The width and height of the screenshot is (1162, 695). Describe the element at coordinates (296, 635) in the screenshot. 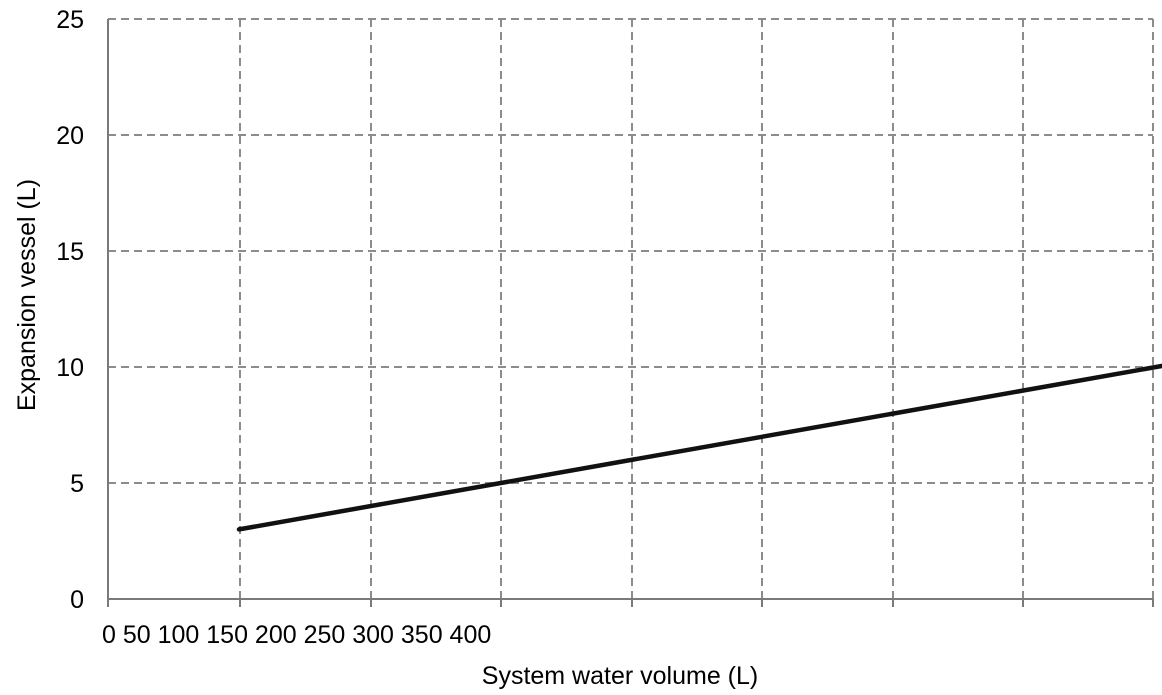

I see `x-tick-labels: 0 50 100 150 200 250 300 350 400` at that location.